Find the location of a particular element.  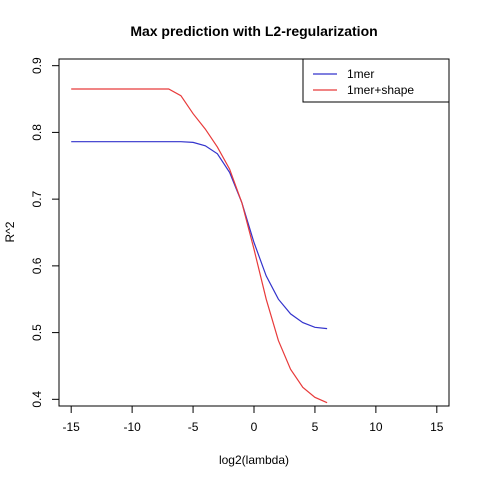

x-tick-label: 5 is located at coordinates (315, 427).